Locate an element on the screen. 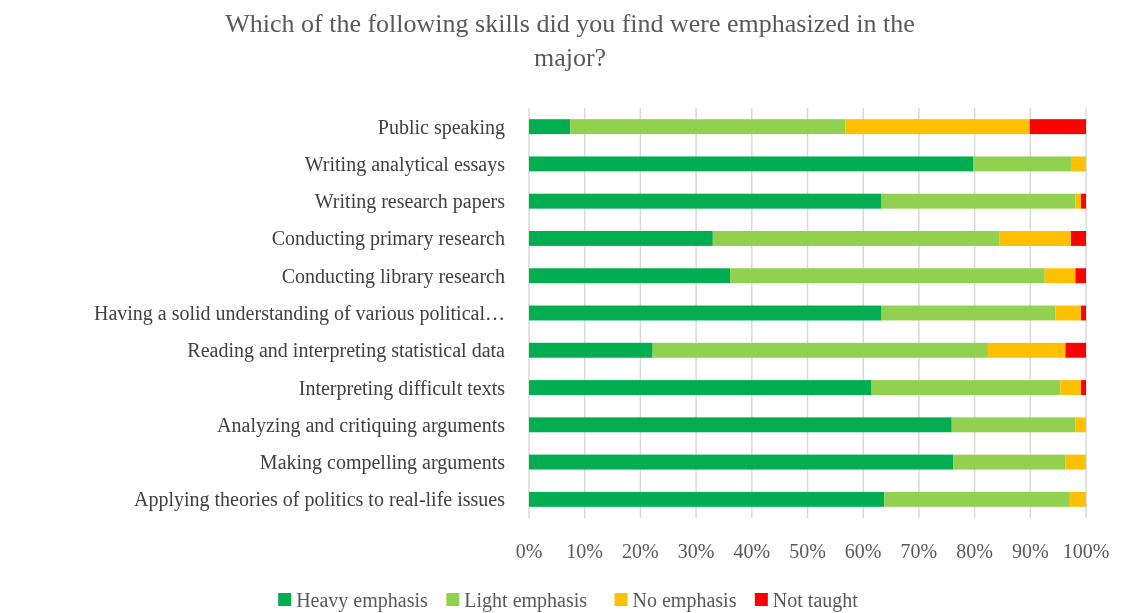 Image resolution: width=1124 pixels, height=613 pixels. legend-label: Not taught is located at coordinates (815, 600).